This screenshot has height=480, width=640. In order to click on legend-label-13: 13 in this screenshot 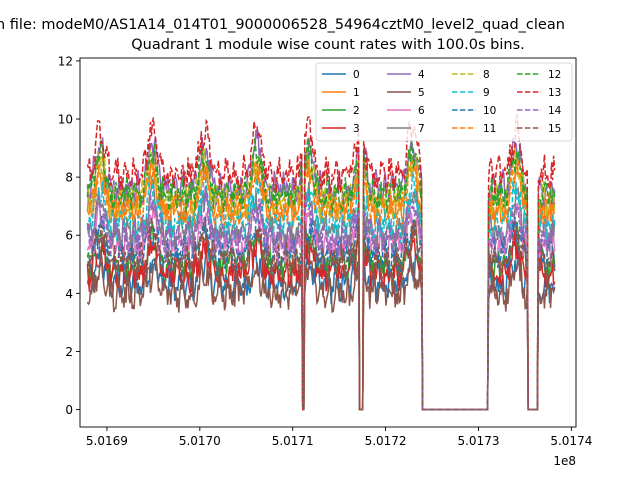, I will do `click(554, 93)`.